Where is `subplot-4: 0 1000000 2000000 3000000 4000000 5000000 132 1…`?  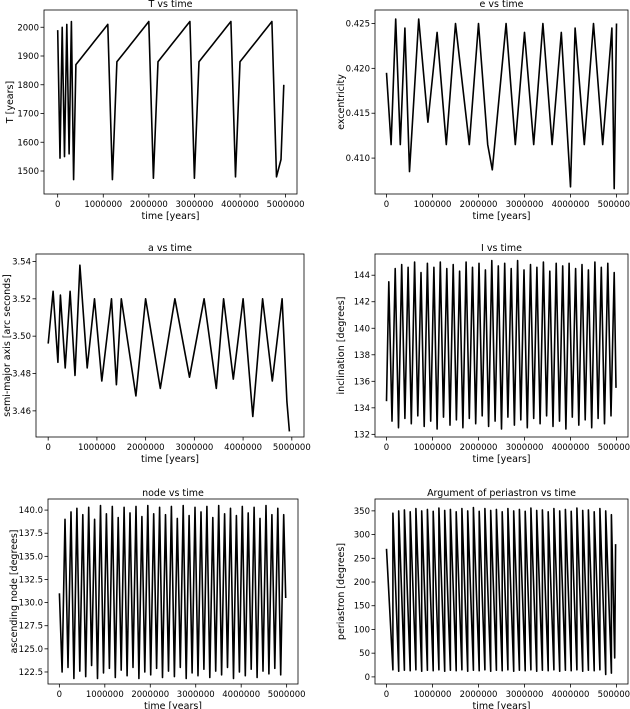 subplot-4: 0 1000000 2000000 3000000 4000000 5000000 132 1… is located at coordinates (483, 354).